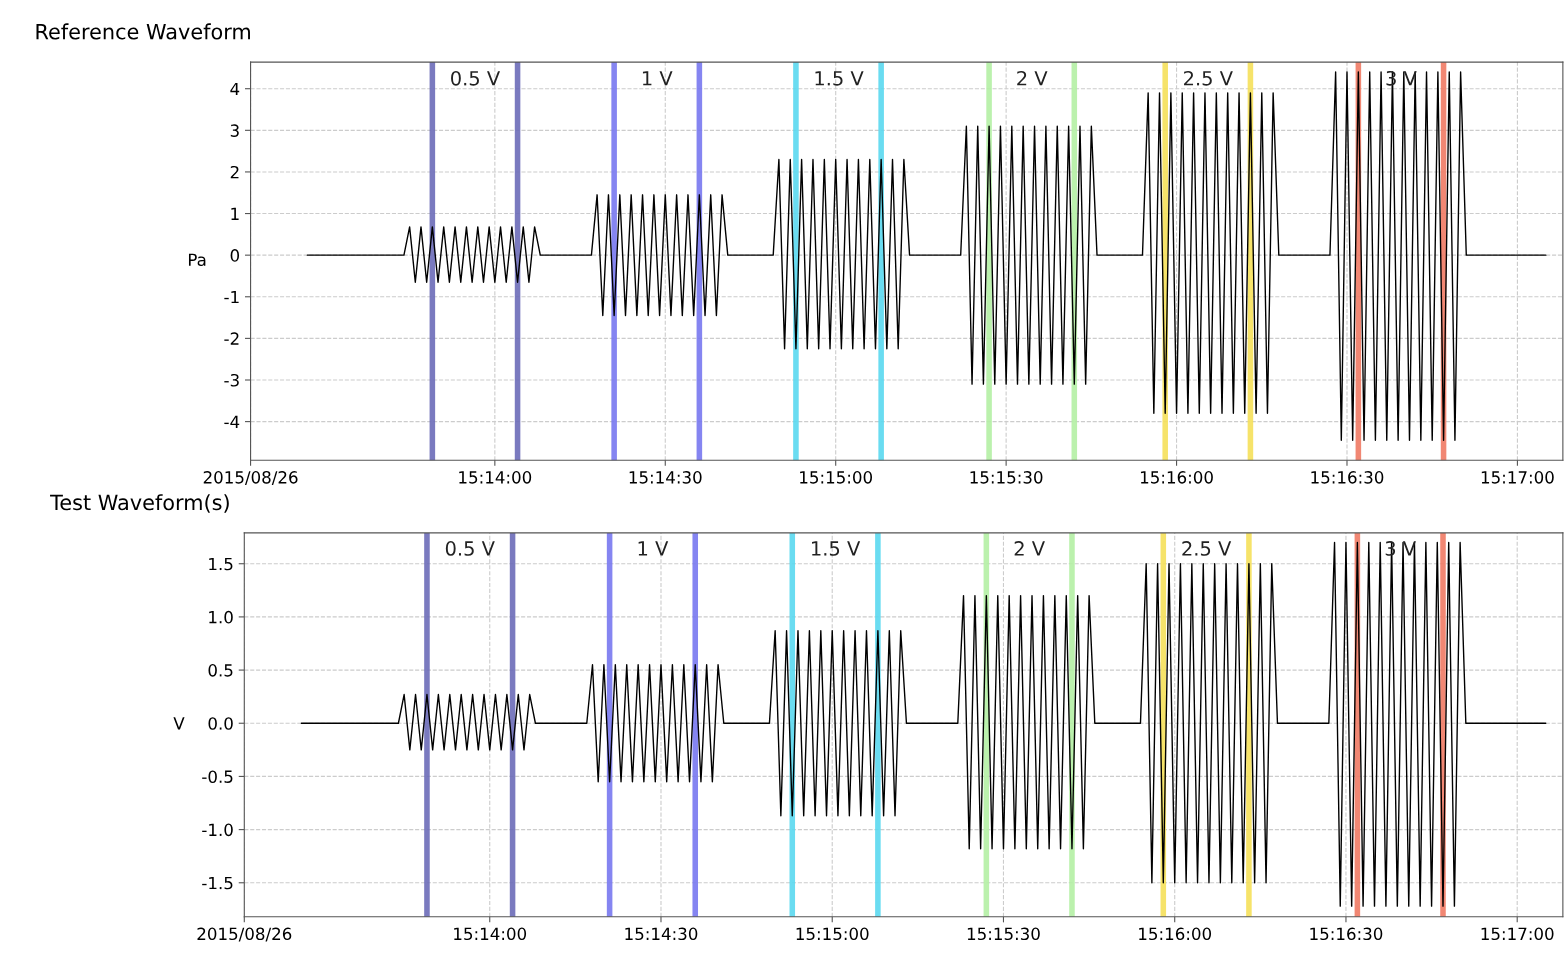 Image resolution: width=1566 pixels, height=955 pixels. I want to click on y-tick-label: -3, so click(231, 380).